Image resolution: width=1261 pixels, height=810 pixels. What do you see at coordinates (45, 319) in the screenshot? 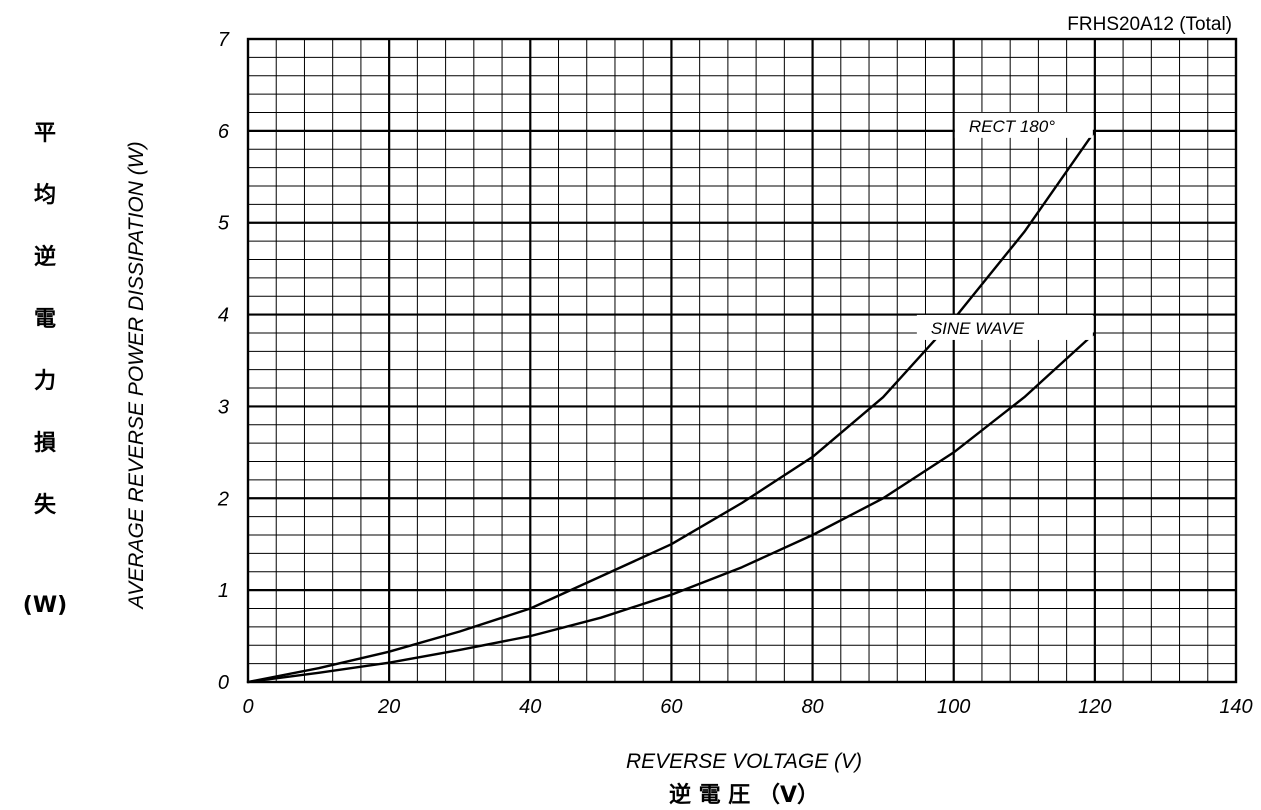
I see `y-axis-title-jp-char: 電` at bounding box center [45, 319].